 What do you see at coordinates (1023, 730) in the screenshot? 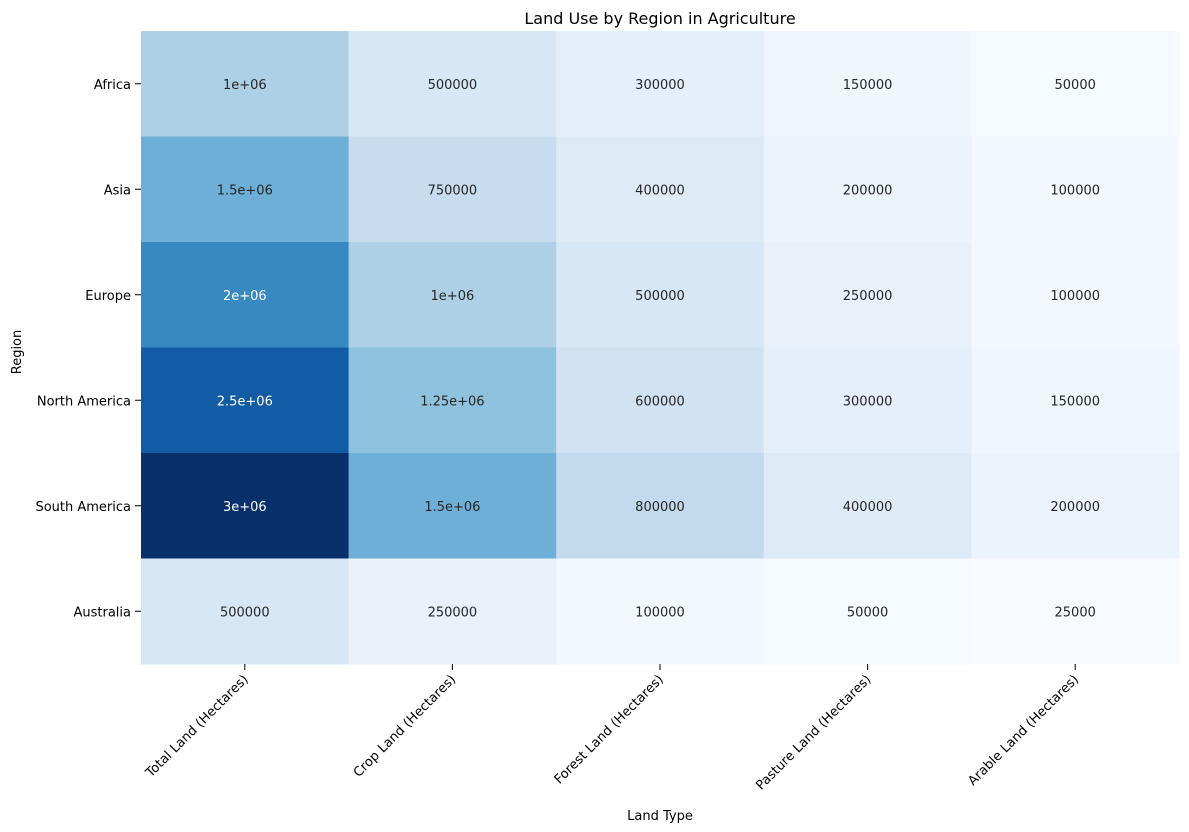
I see `x-tick-label: Arable Land (Hectares)` at bounding box center [1023, 730].